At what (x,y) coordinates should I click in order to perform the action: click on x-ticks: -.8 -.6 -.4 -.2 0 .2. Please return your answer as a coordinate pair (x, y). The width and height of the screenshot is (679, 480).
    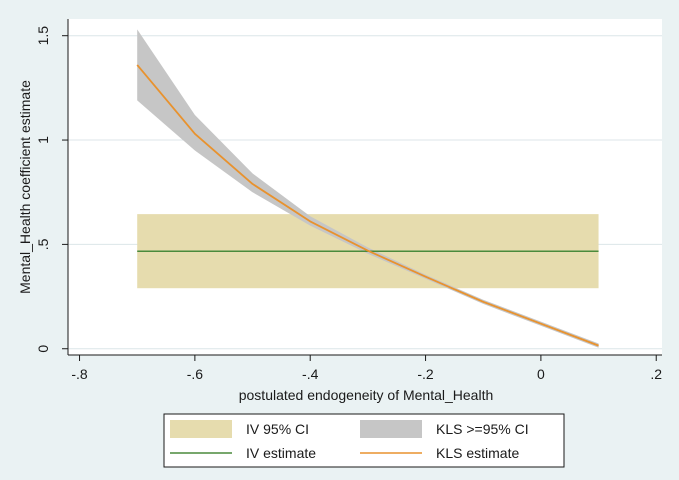
    Looking at the image, I should click on (366, 368).